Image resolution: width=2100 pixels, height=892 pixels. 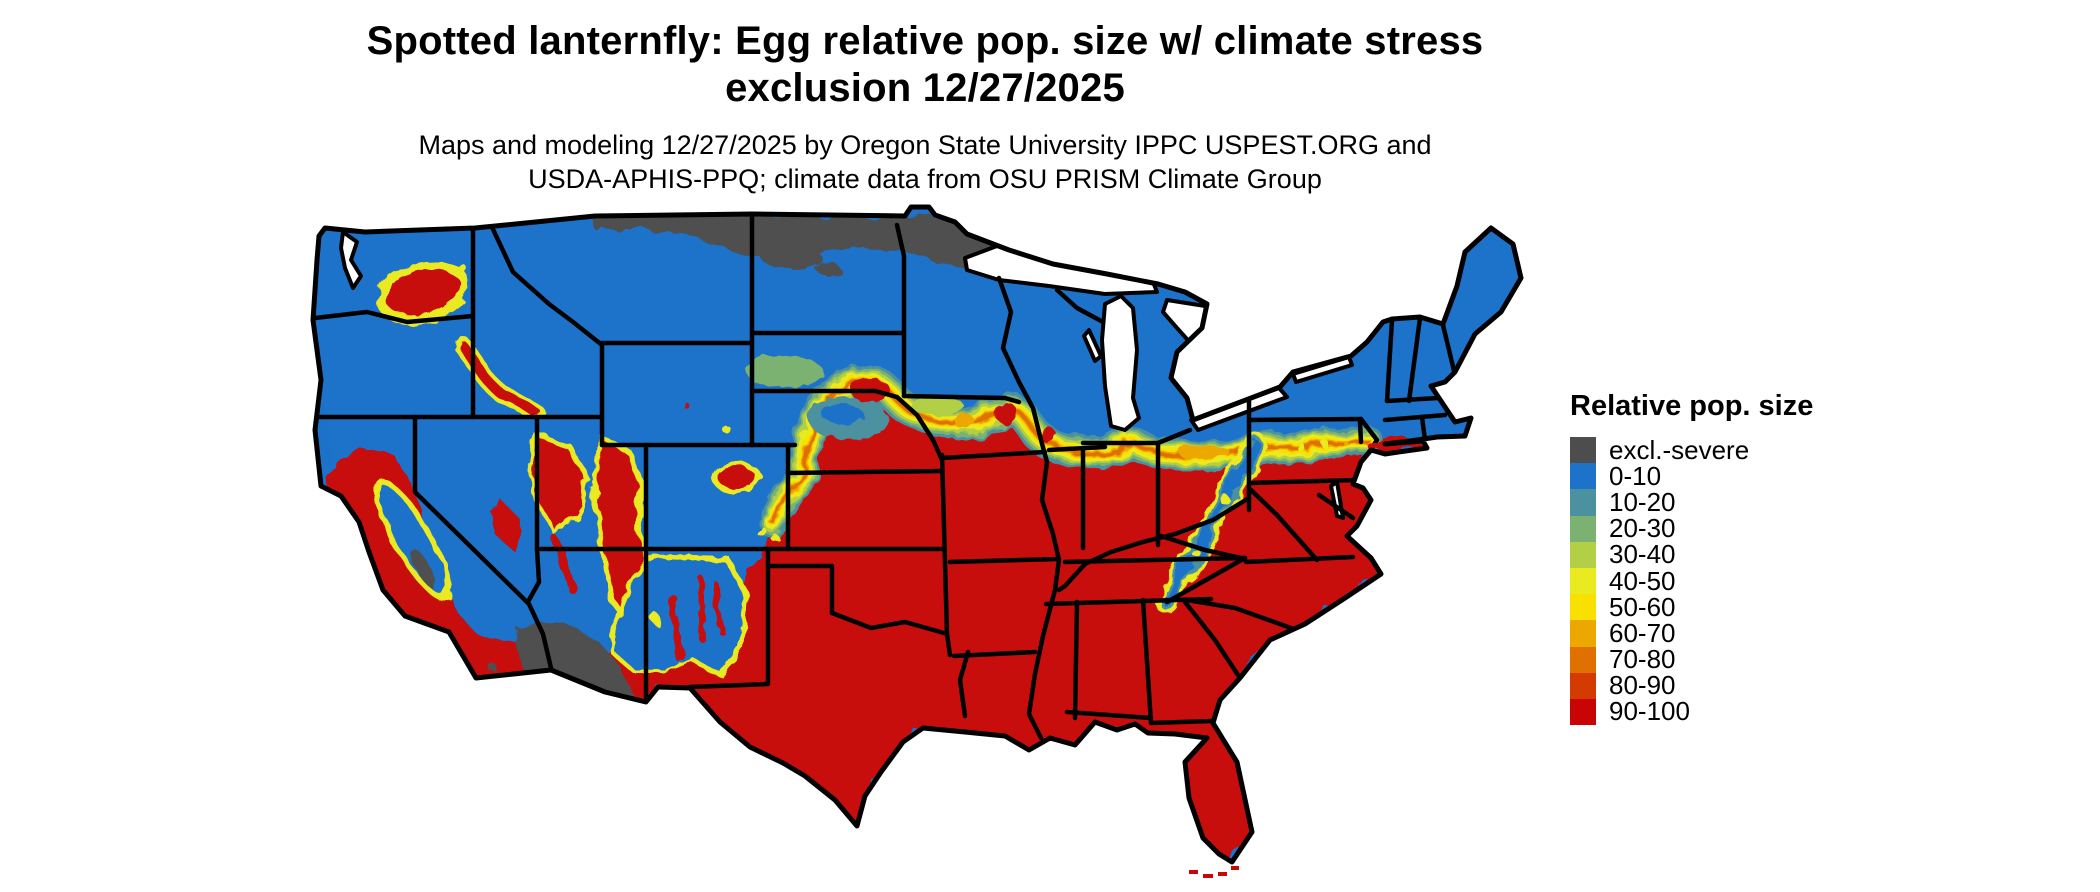 I want to click on green-bay, so click(x=1092, y=345).